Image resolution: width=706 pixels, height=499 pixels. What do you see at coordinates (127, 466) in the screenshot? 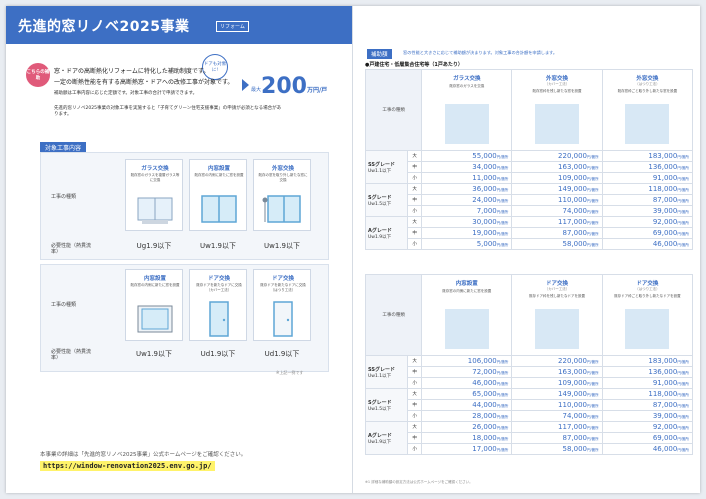
I see `official-site-link: https://window-renovation2025.env.go.jp/` at bounding box center [127, 466].